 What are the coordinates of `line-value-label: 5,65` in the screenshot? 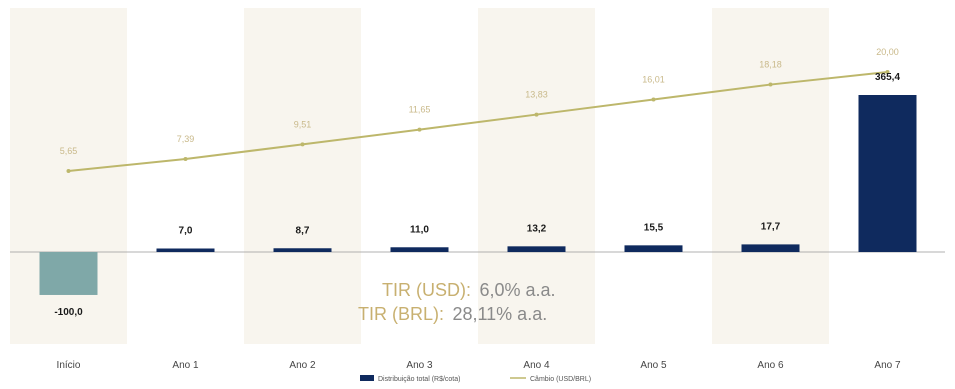 It's located at (69, 151).